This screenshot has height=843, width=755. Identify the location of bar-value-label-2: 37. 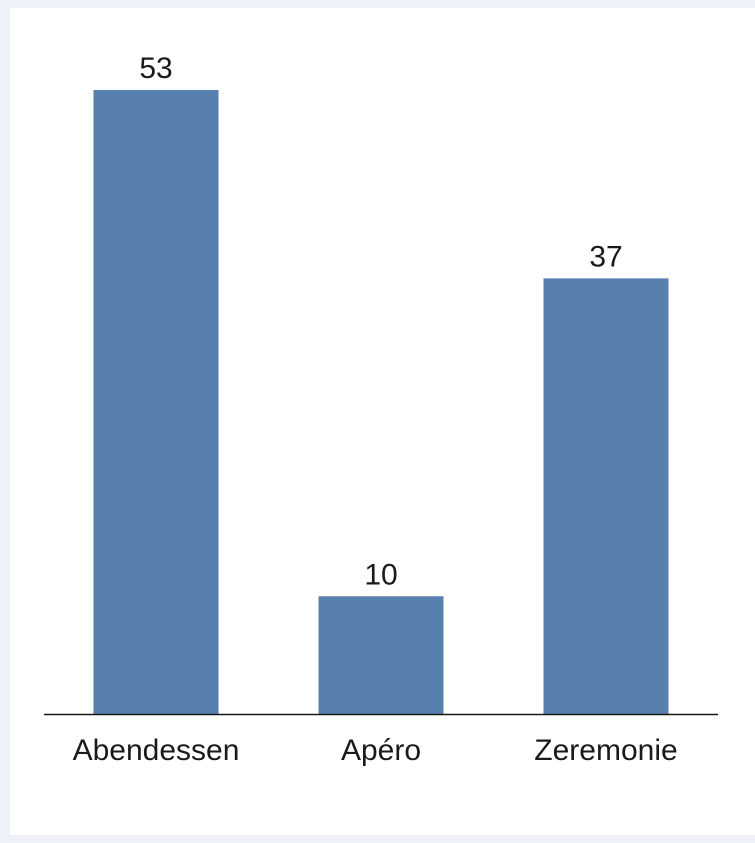
(605, 256).